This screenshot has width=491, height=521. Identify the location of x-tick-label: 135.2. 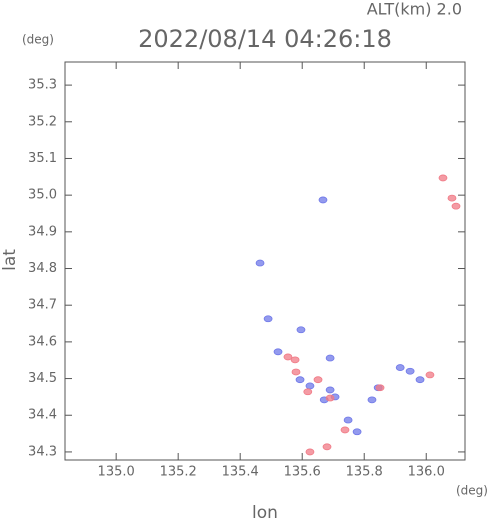
(178, 472).